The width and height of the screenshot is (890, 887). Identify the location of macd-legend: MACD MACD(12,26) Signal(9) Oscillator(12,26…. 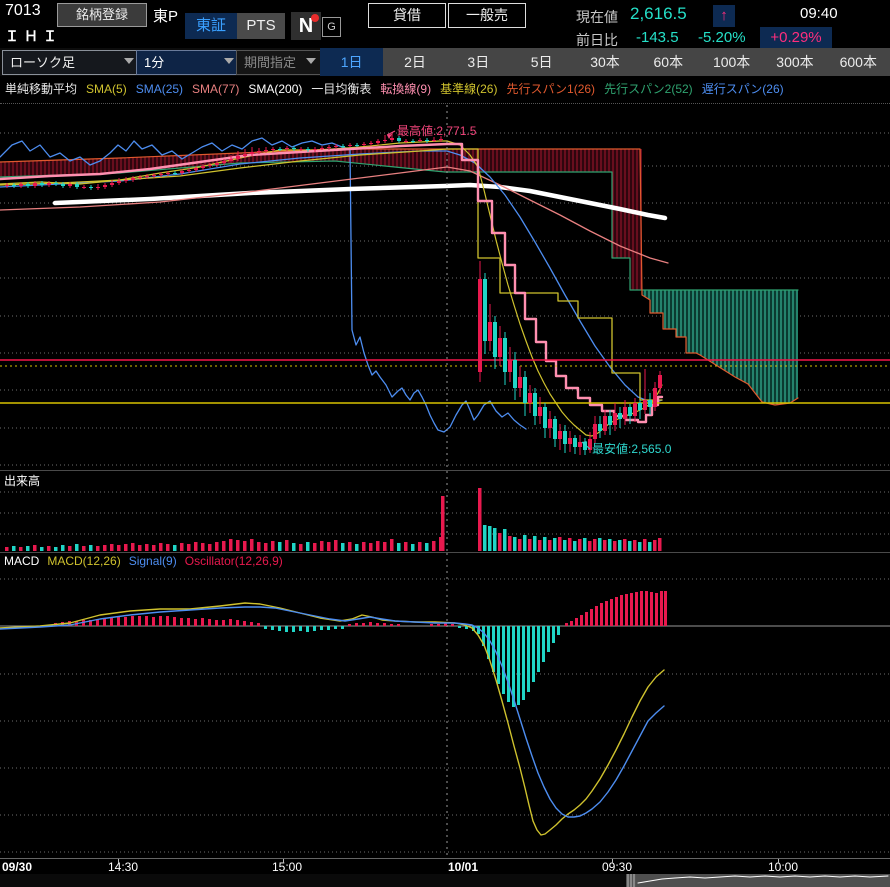
(147, 561).